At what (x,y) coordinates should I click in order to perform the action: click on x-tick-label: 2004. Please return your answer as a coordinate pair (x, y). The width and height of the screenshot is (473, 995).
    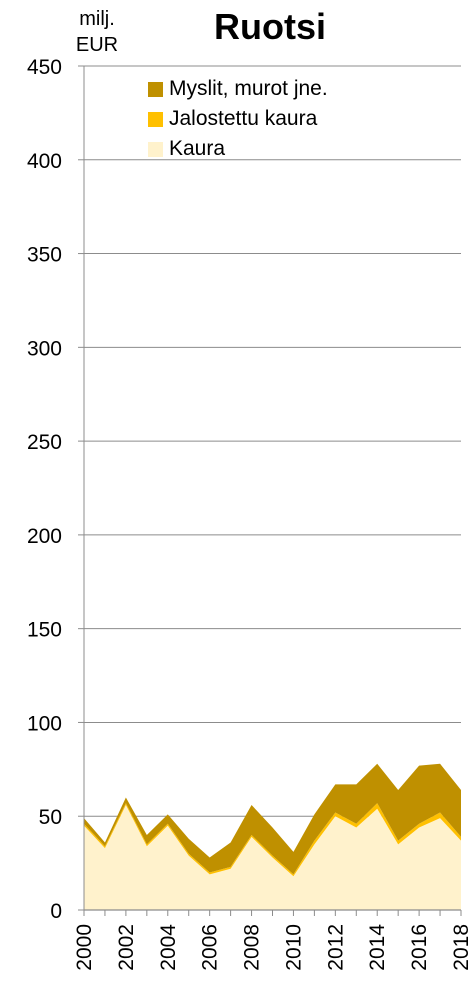
    Looking at the image, I should click on (168, 947).